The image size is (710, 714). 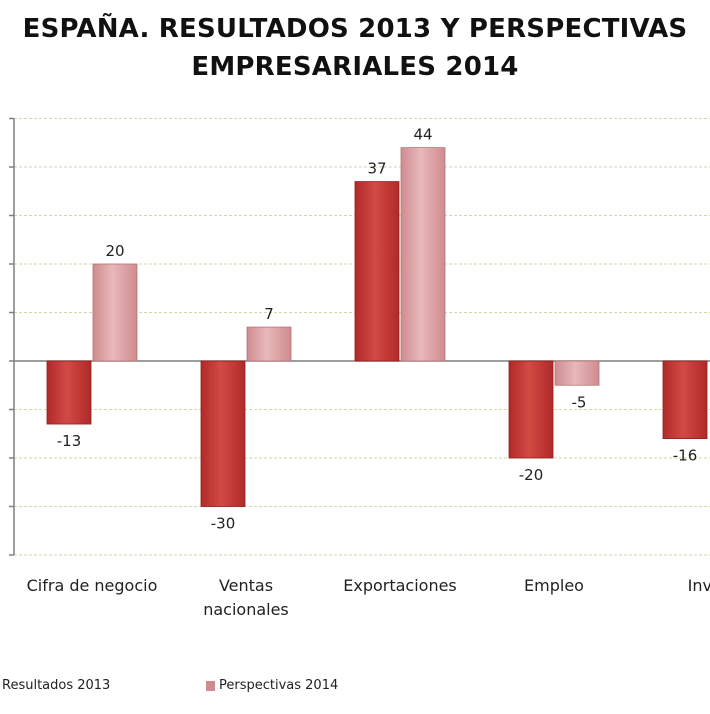 What do you see at coordinates (92, 585) in the screenshot?
I see `category-label: Cifra de negocio` at bounding box center [92, 585].